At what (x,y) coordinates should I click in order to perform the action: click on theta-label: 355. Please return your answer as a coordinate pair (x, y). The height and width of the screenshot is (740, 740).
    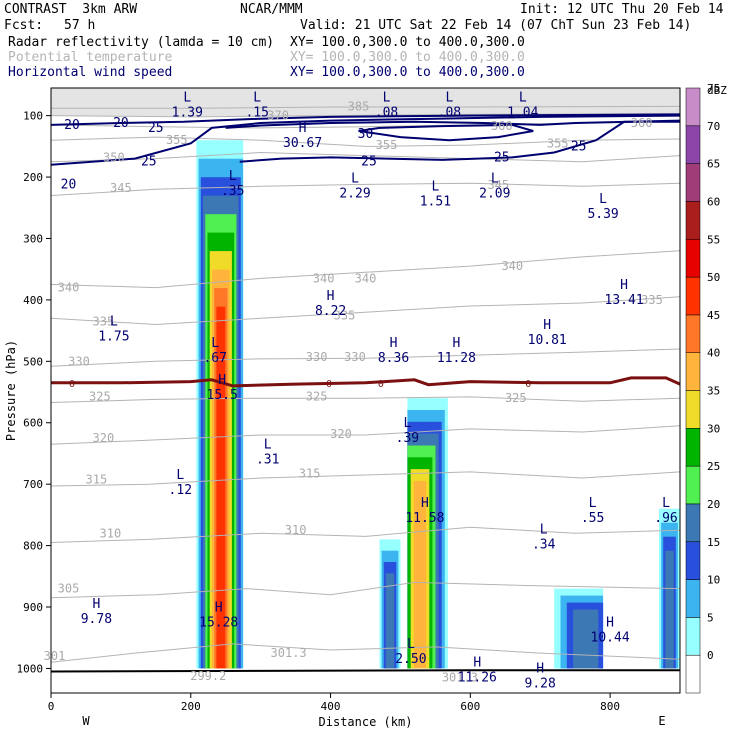
    Looking at the image, I should click on (387, 145).